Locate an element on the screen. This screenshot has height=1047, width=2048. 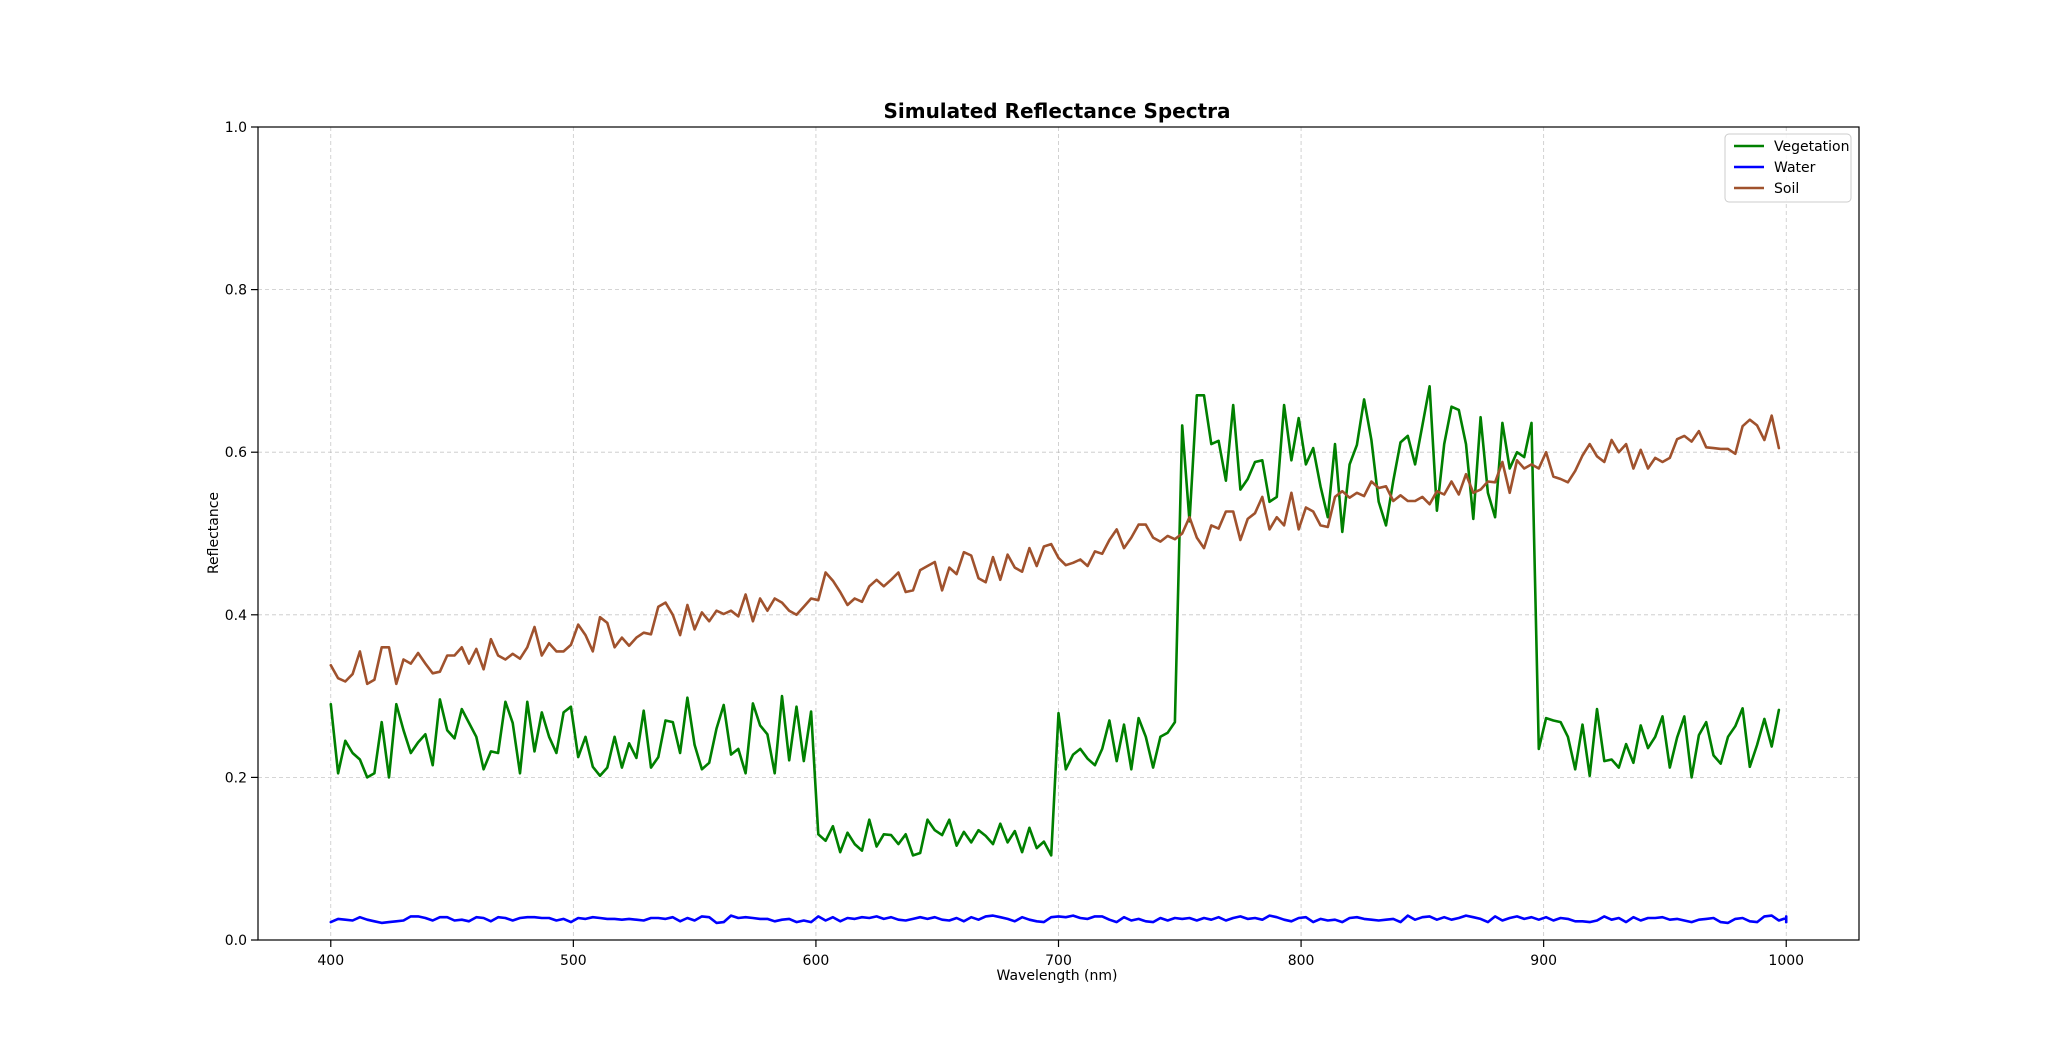
legend: Vegetation Water Soil is located at coordinates (1788, 168).